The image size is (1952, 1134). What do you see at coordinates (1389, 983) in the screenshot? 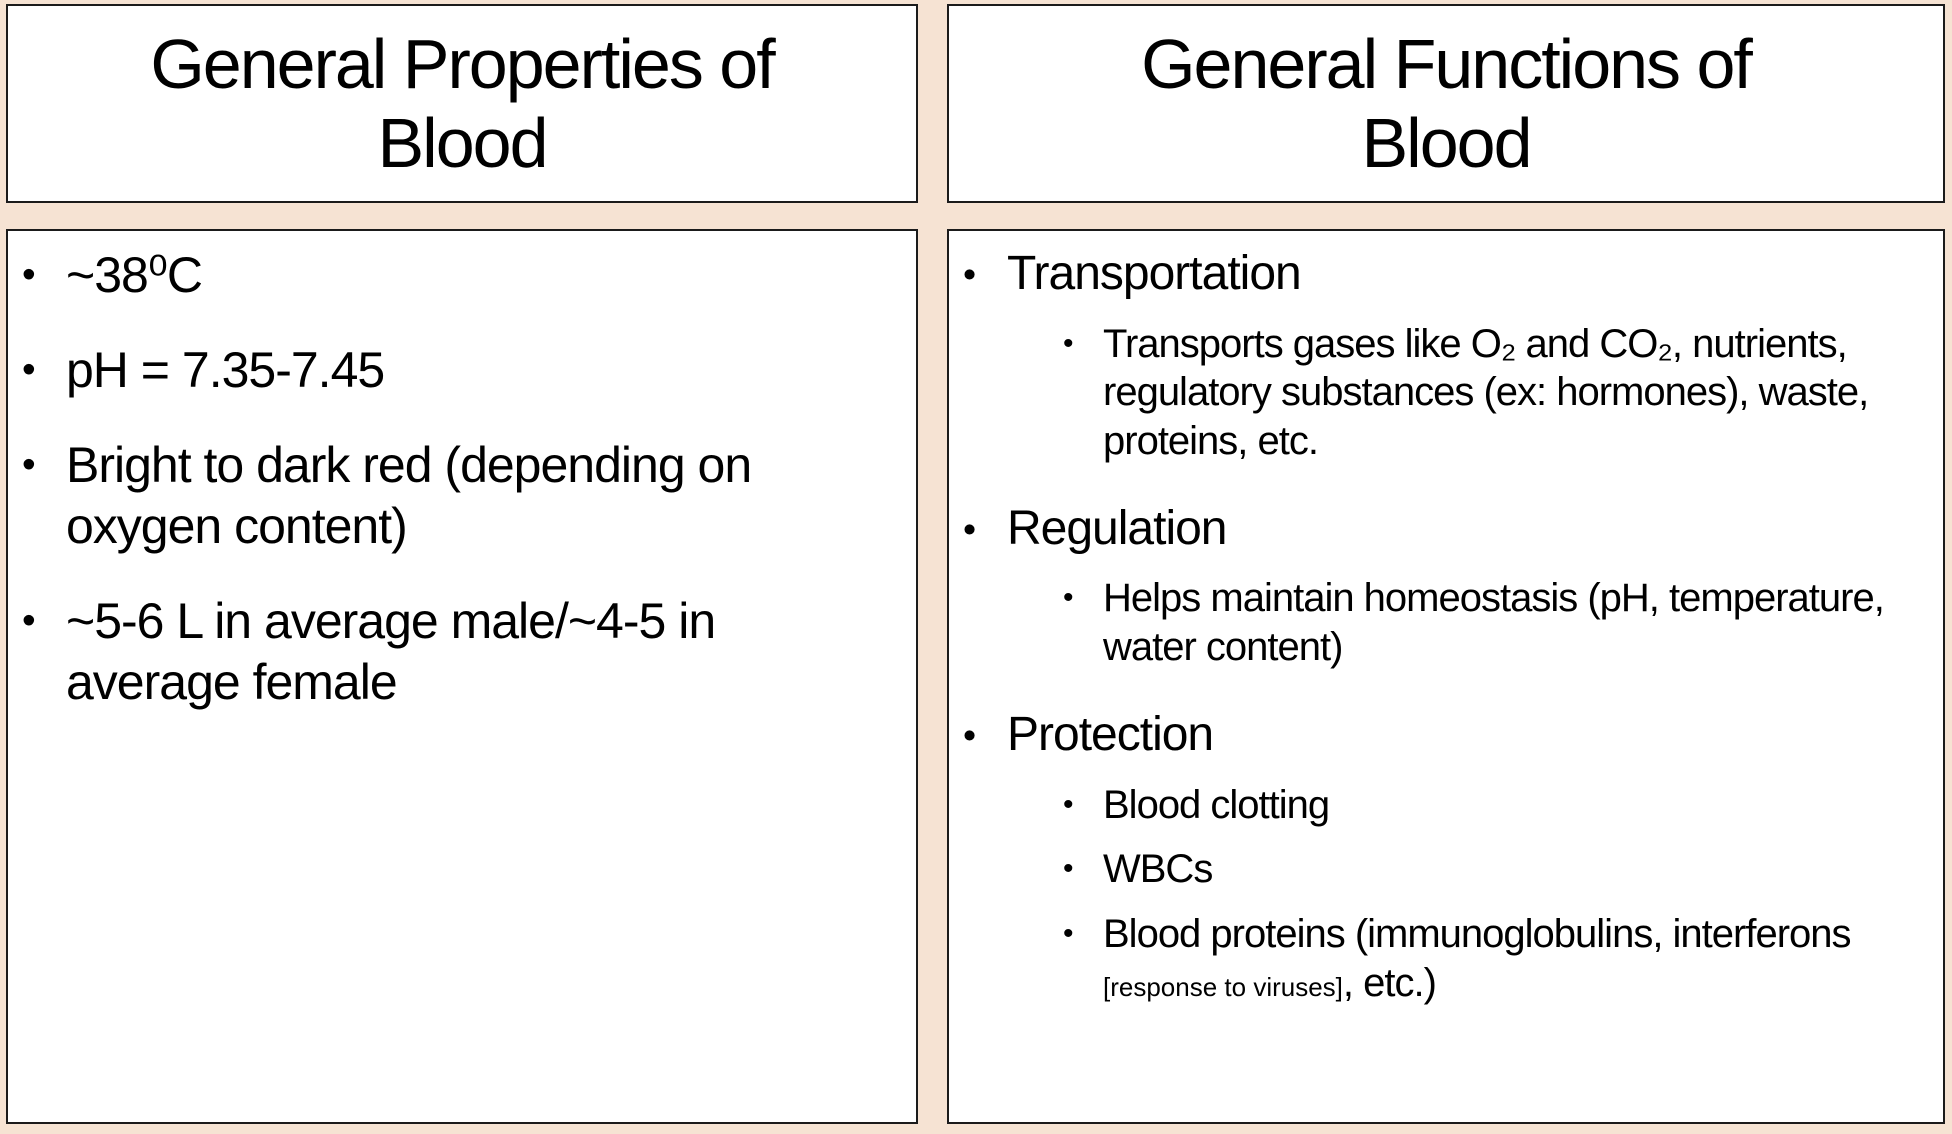
I see `blood-proteins-text-end: , etc.)` at bounding box center [1389, 983].